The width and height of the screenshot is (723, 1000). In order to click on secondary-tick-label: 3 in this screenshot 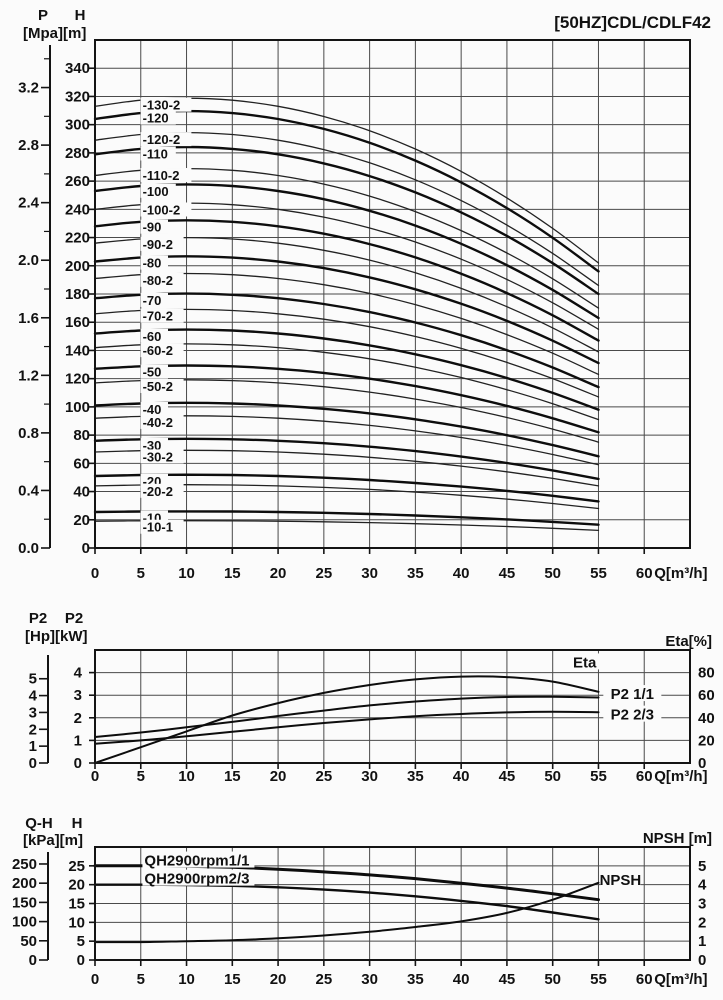, I will do `click(33, 712)`.